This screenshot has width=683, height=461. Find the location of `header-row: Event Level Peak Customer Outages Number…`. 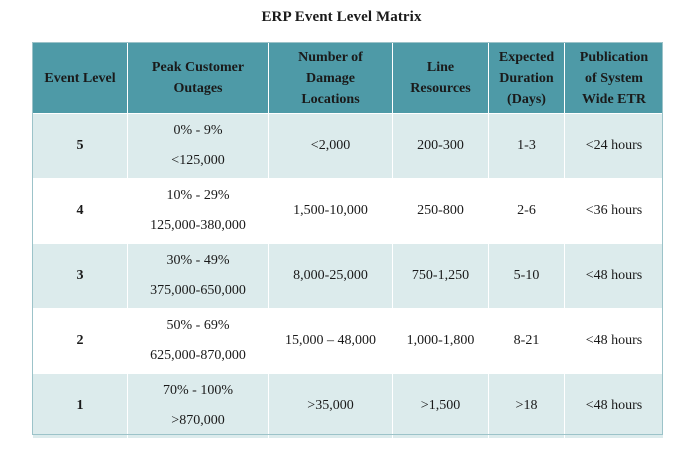

header-row: Event Level Peak Customer Outages Number… is located at coordinates (348, 78).